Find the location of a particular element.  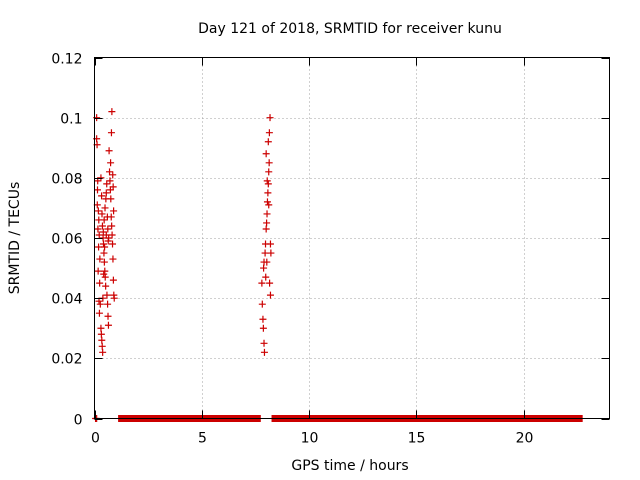

x-tick-label: 15 is located at coordinates (417, 439).